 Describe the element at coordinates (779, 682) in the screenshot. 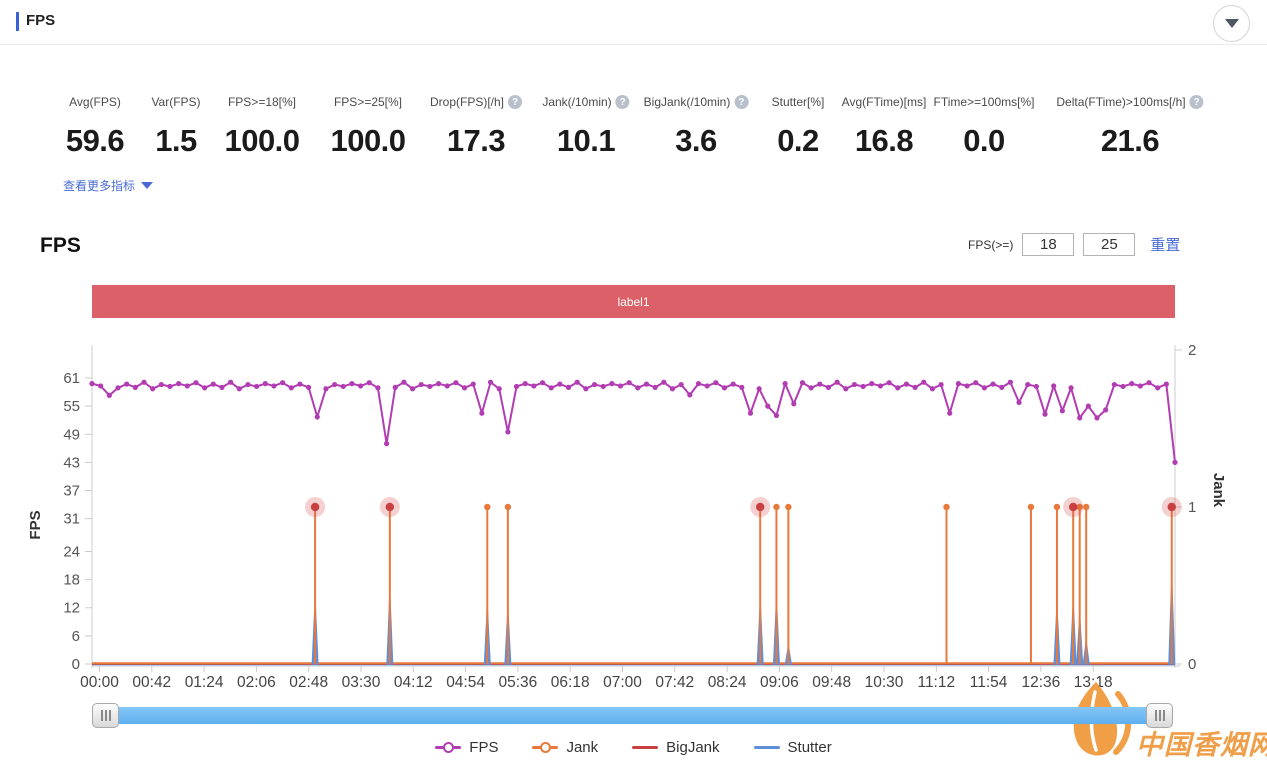

I see `x-tick-label: 09:06` at that location.